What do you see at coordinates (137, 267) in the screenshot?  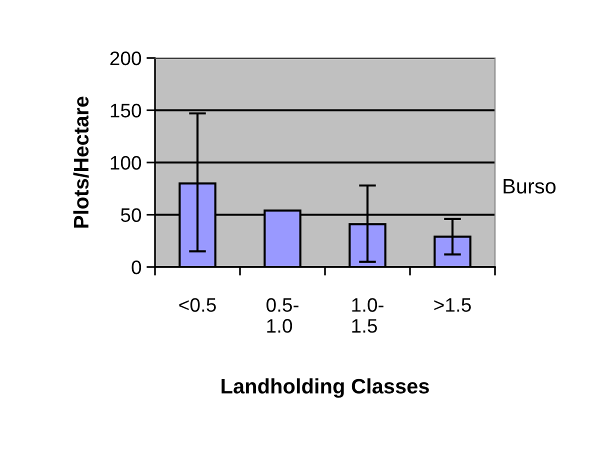 I see `y-tick-label: 0` at bounding box center [137, 267].